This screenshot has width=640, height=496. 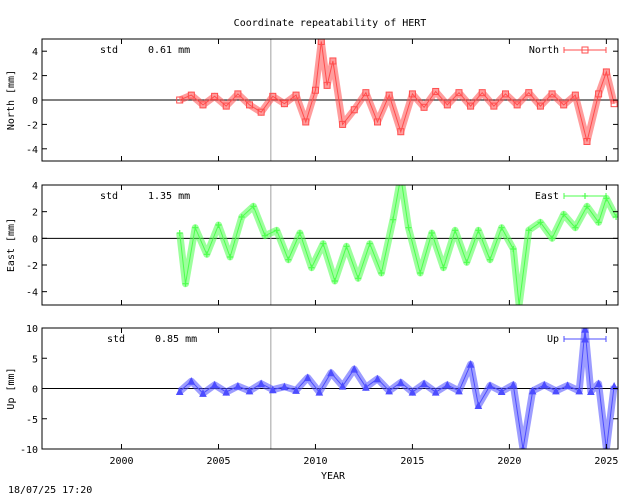 I want to click on x-tick-label: 2025, so click(x=606, y=461).